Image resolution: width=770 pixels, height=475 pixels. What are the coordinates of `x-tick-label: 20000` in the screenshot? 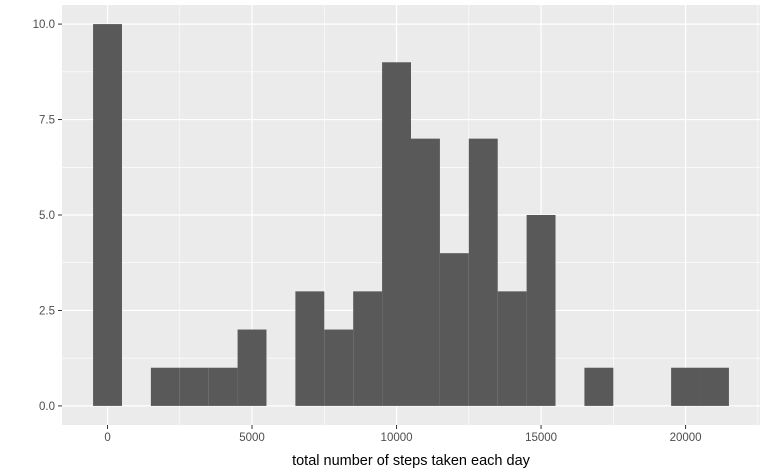 It's located at (686, 438).